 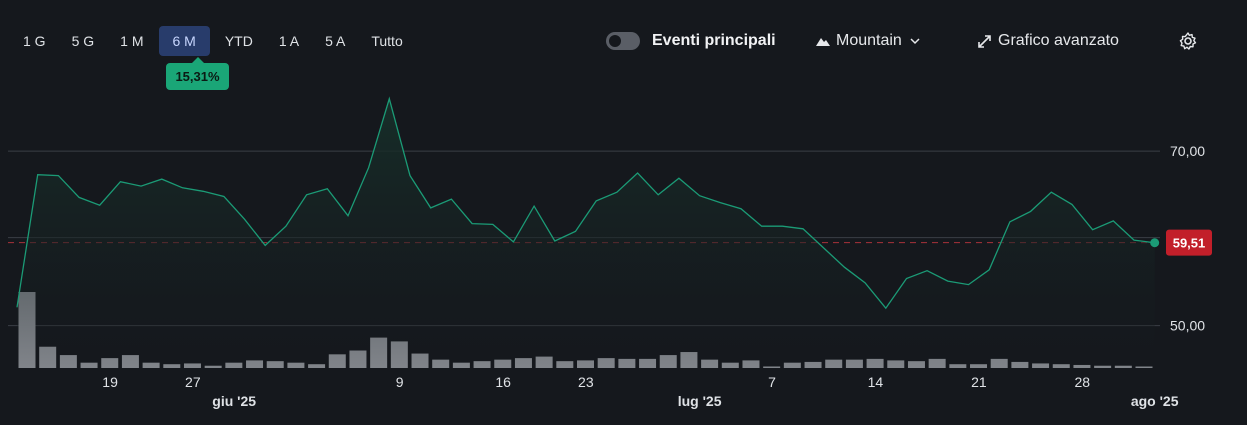 What do you see at coordinates (876, 382) in the screenshot?
I see `x-tick-label: 14` at bounding box center [876, 382].